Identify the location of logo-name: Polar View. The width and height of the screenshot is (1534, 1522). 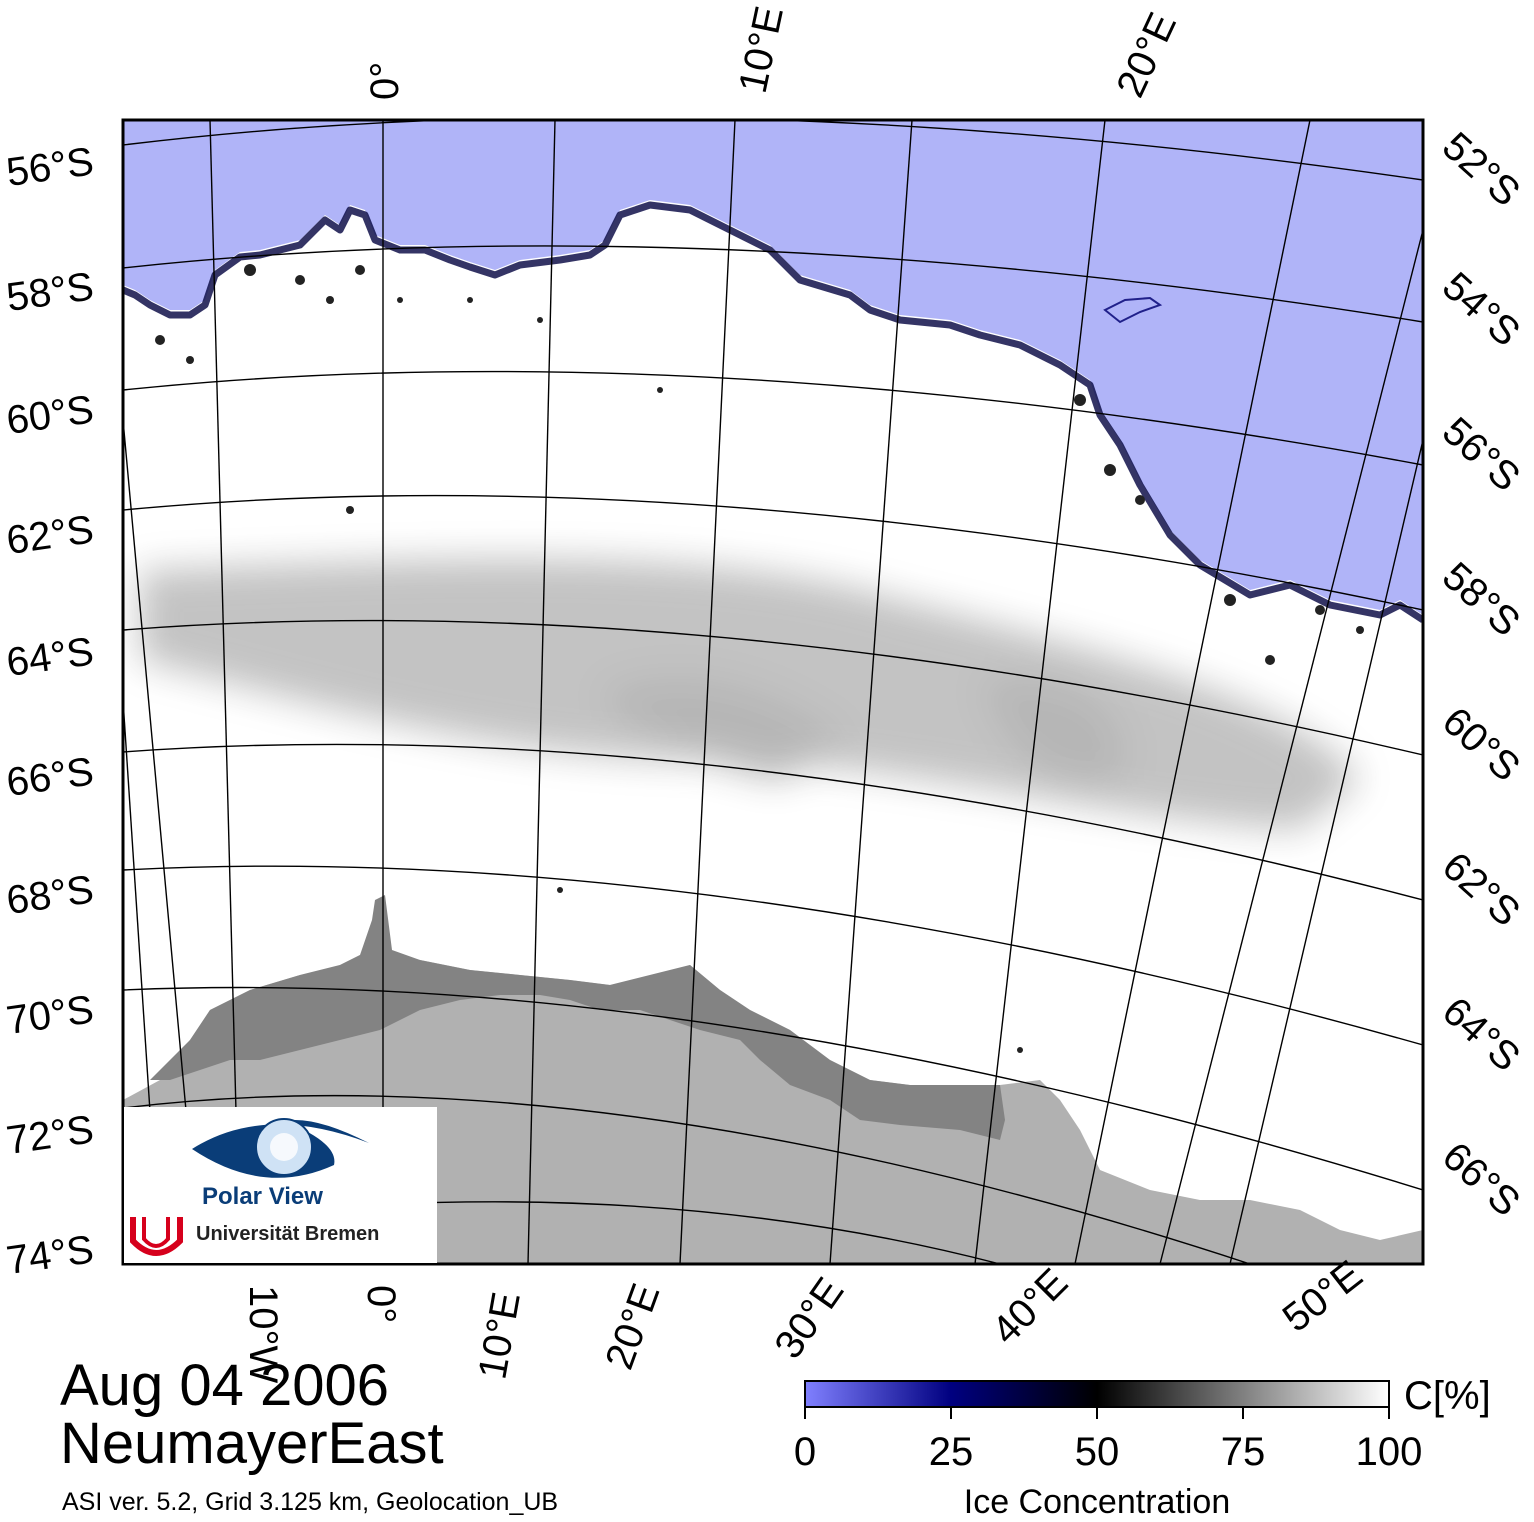
(262, 1196).